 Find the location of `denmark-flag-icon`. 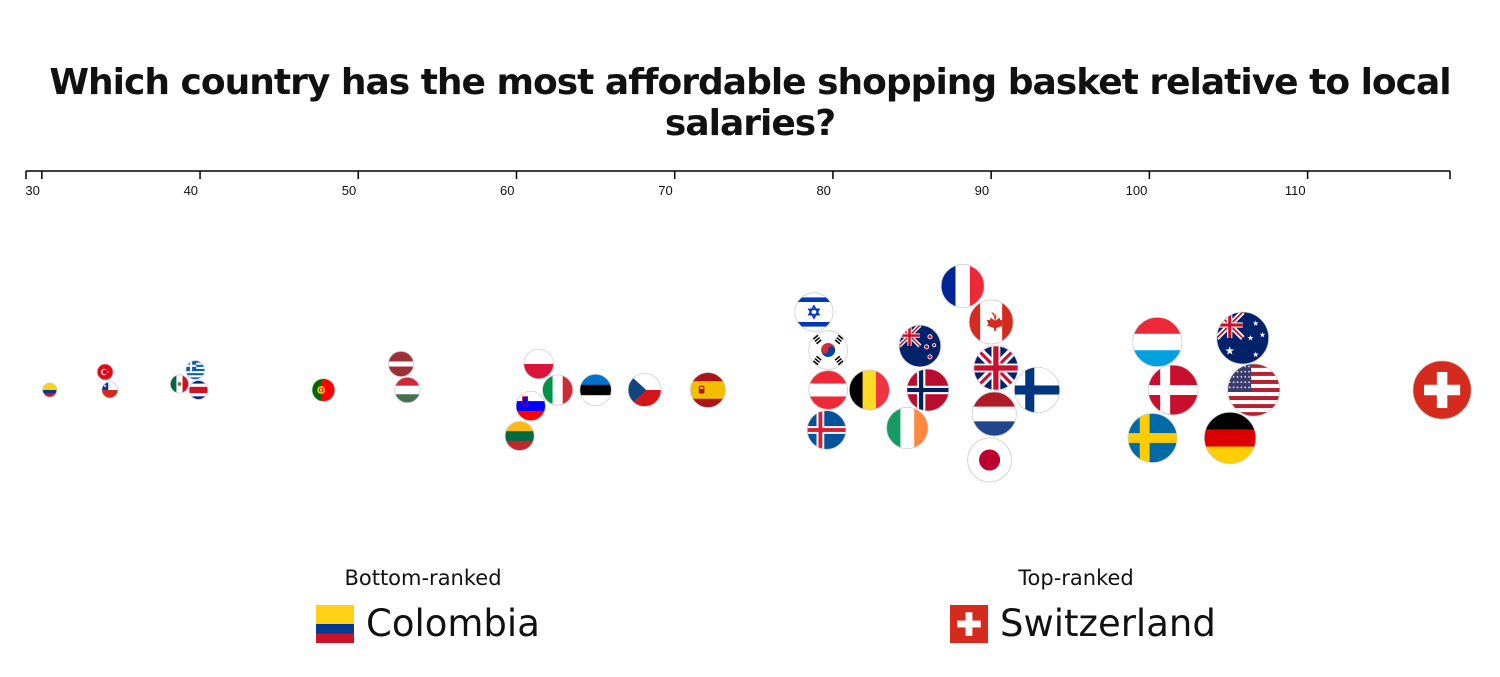

denmark-flag-icon is located at coordinates (1173, 390).